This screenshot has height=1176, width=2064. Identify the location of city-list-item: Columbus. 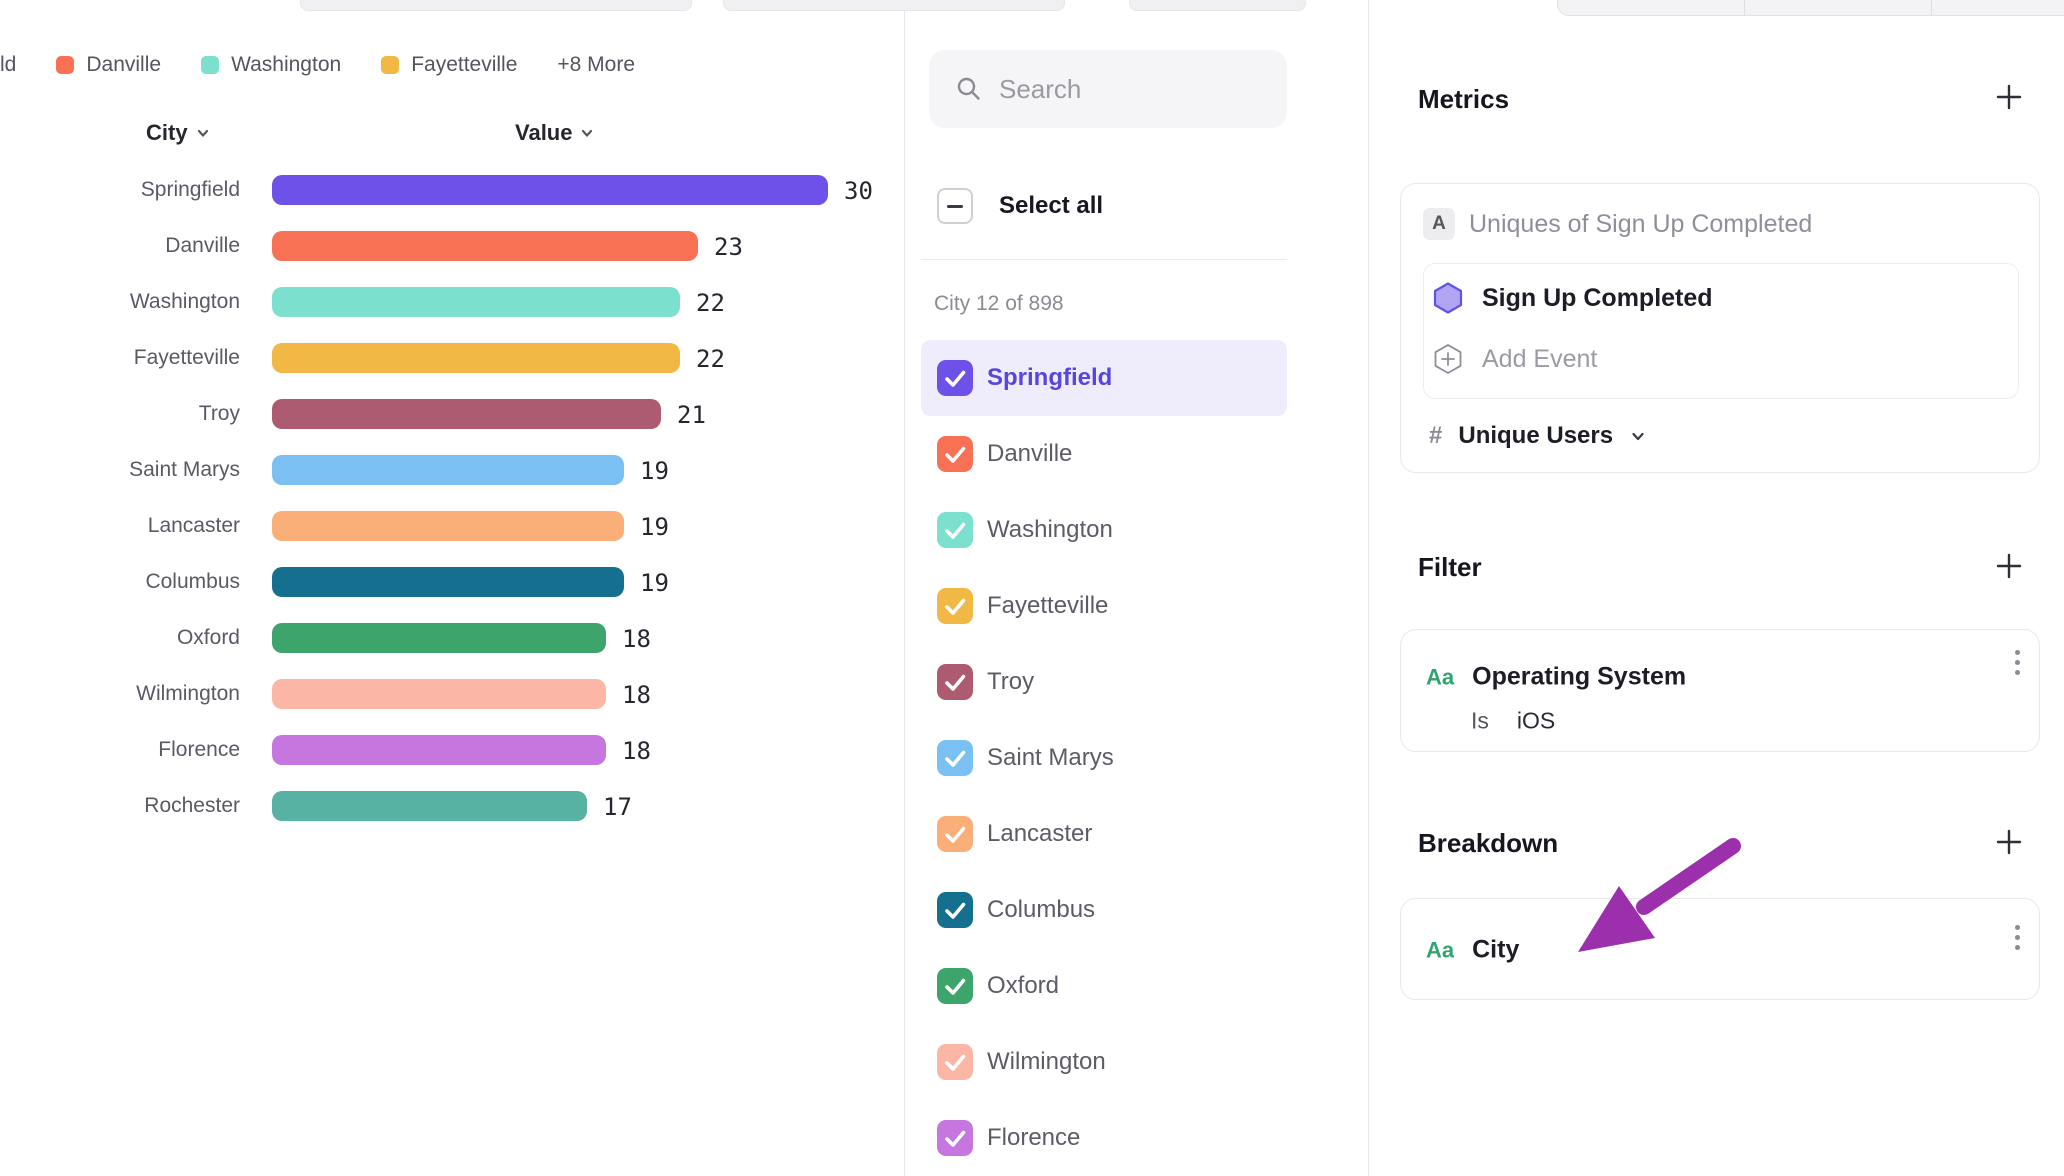
(1104, 910).